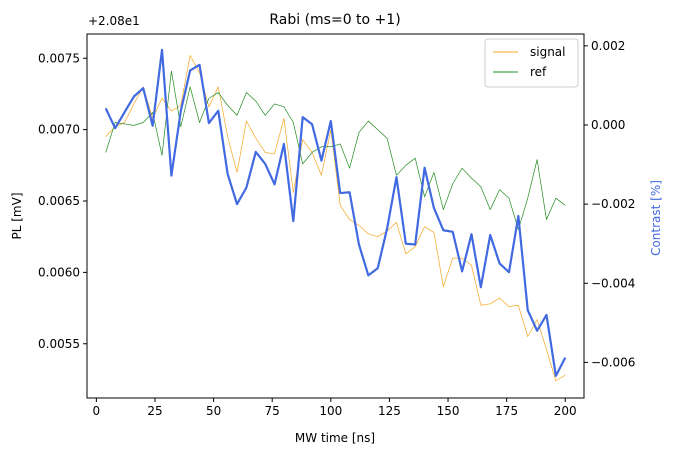  I want to click on legend: signal ref, so click(531, 63).